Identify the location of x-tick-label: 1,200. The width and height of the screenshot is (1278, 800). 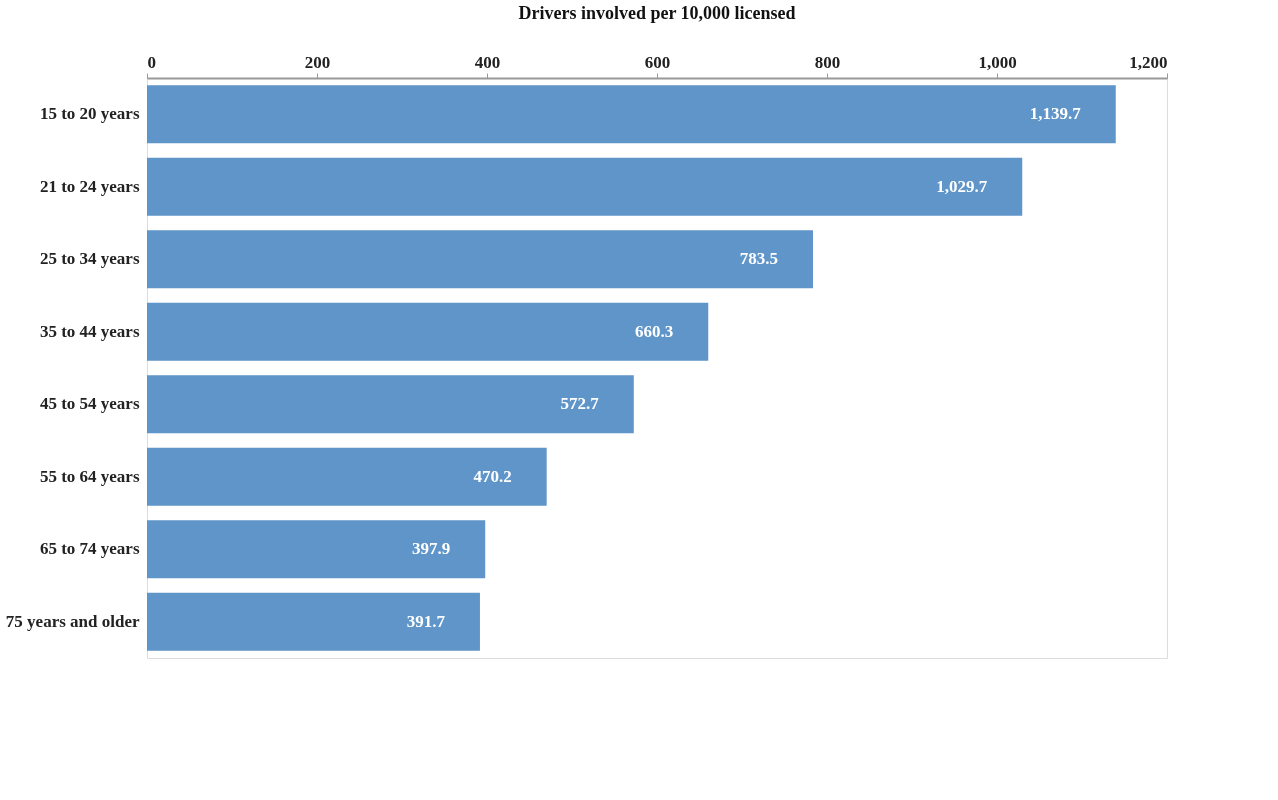
(1148, 62).